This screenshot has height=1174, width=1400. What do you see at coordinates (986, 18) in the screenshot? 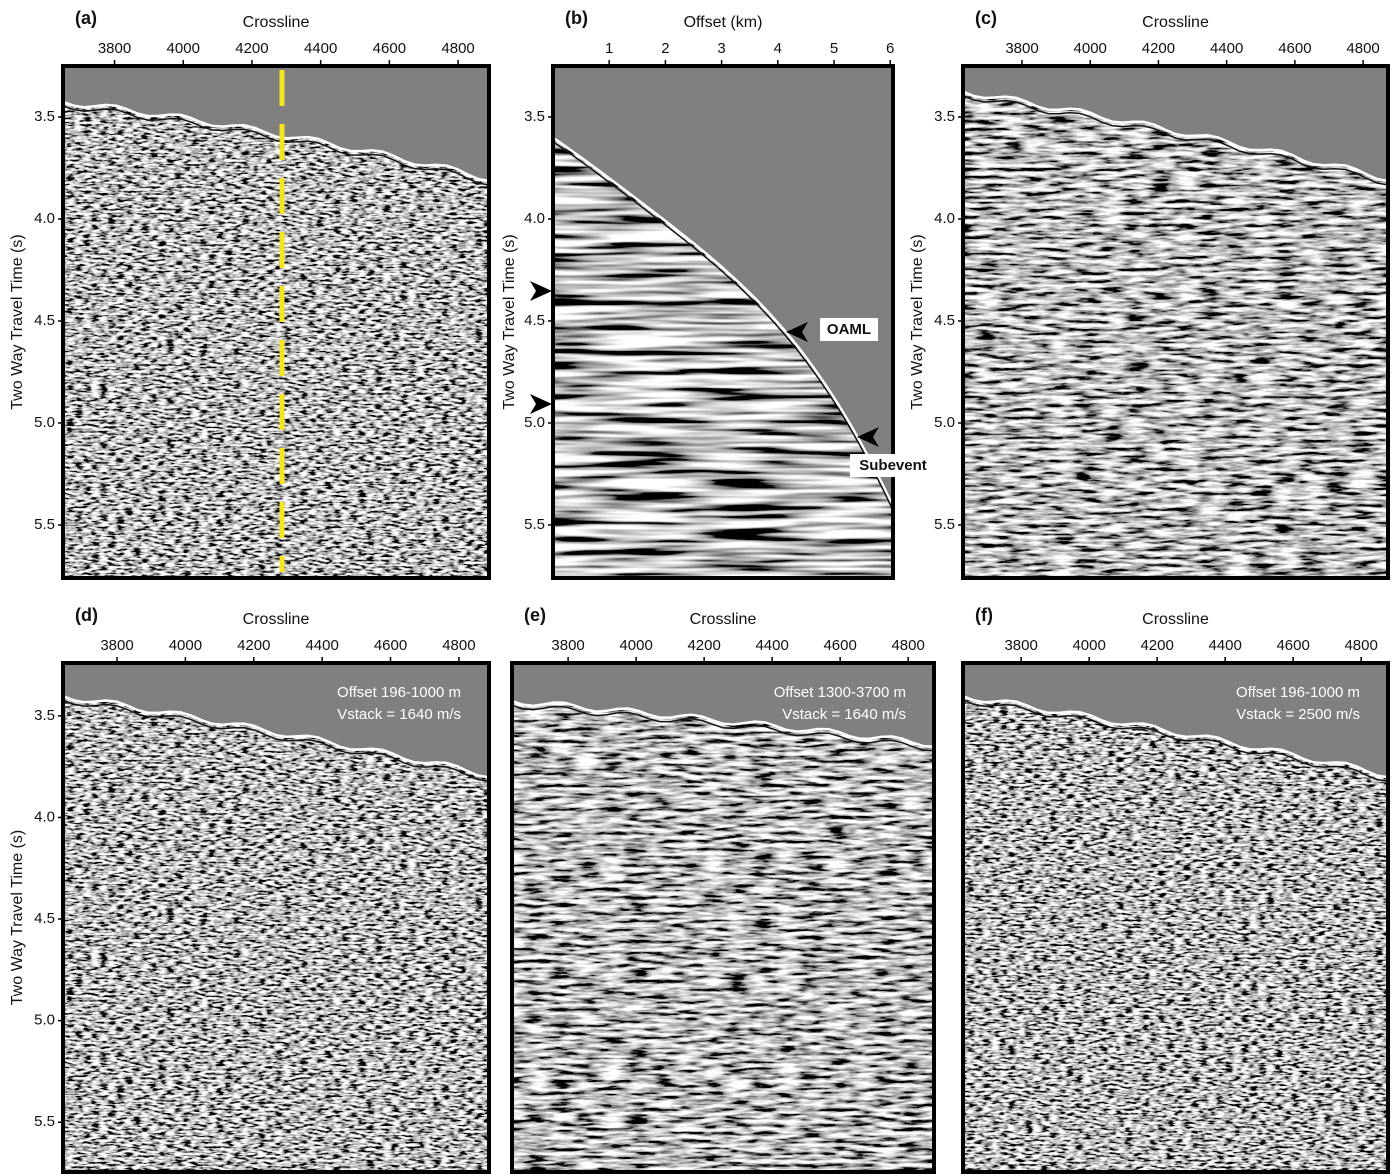
I see `panel-label: (c)` at bounding box center [986, 18].